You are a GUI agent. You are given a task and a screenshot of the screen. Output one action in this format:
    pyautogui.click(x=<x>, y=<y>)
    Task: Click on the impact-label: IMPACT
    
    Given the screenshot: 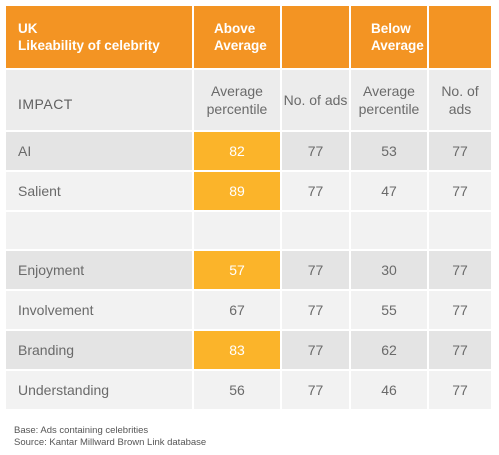 What is the action you would take?
    pyautogui.click(x=100, y=101)
    